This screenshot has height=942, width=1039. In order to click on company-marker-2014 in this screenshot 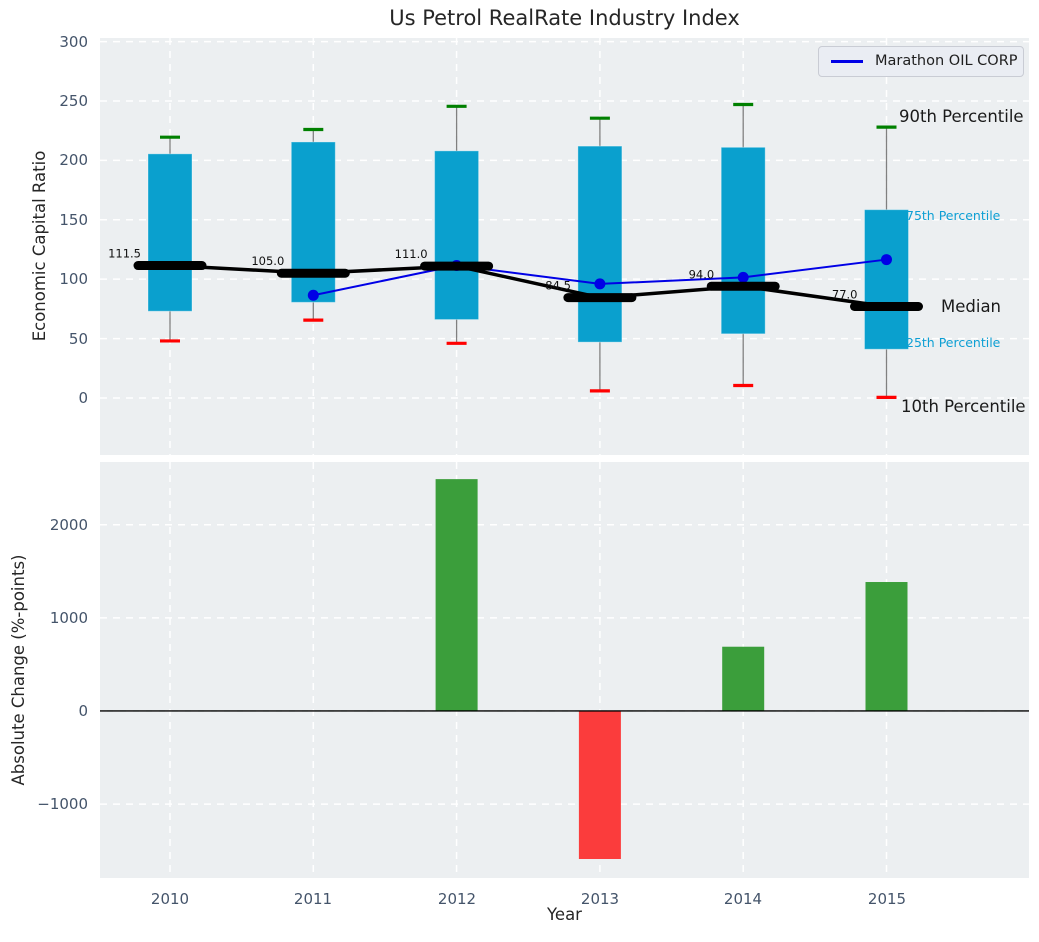, I will do `click(743, 277)`.